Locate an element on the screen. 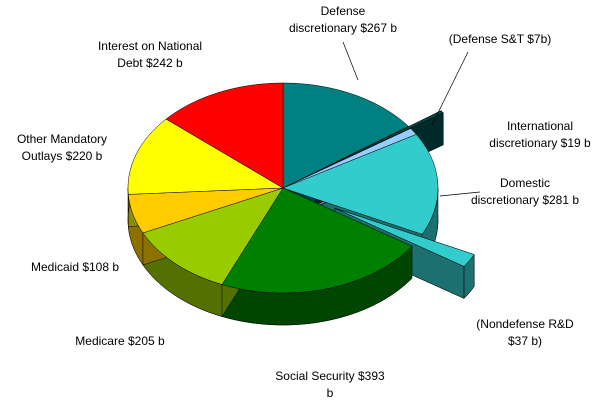 This screenshot has height=405, width=612. slice-label: International discretionary $19 b is located at coordinates (540, 134).